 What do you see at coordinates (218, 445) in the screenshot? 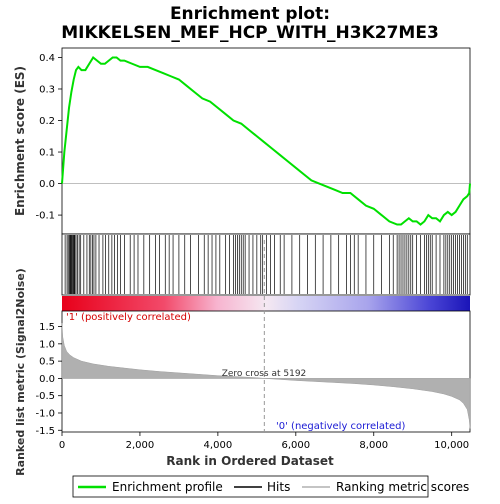
I see `x-tick-label: 4,000` at bounding box center [218, 445].